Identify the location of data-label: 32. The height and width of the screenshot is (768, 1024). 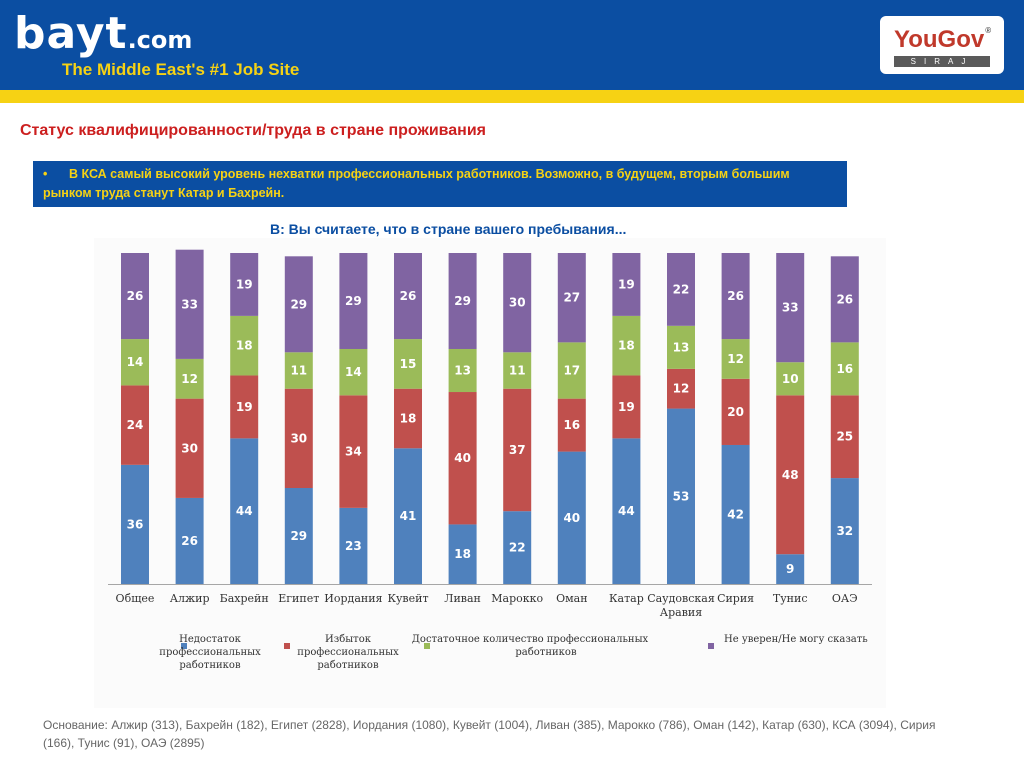
(844, 531).